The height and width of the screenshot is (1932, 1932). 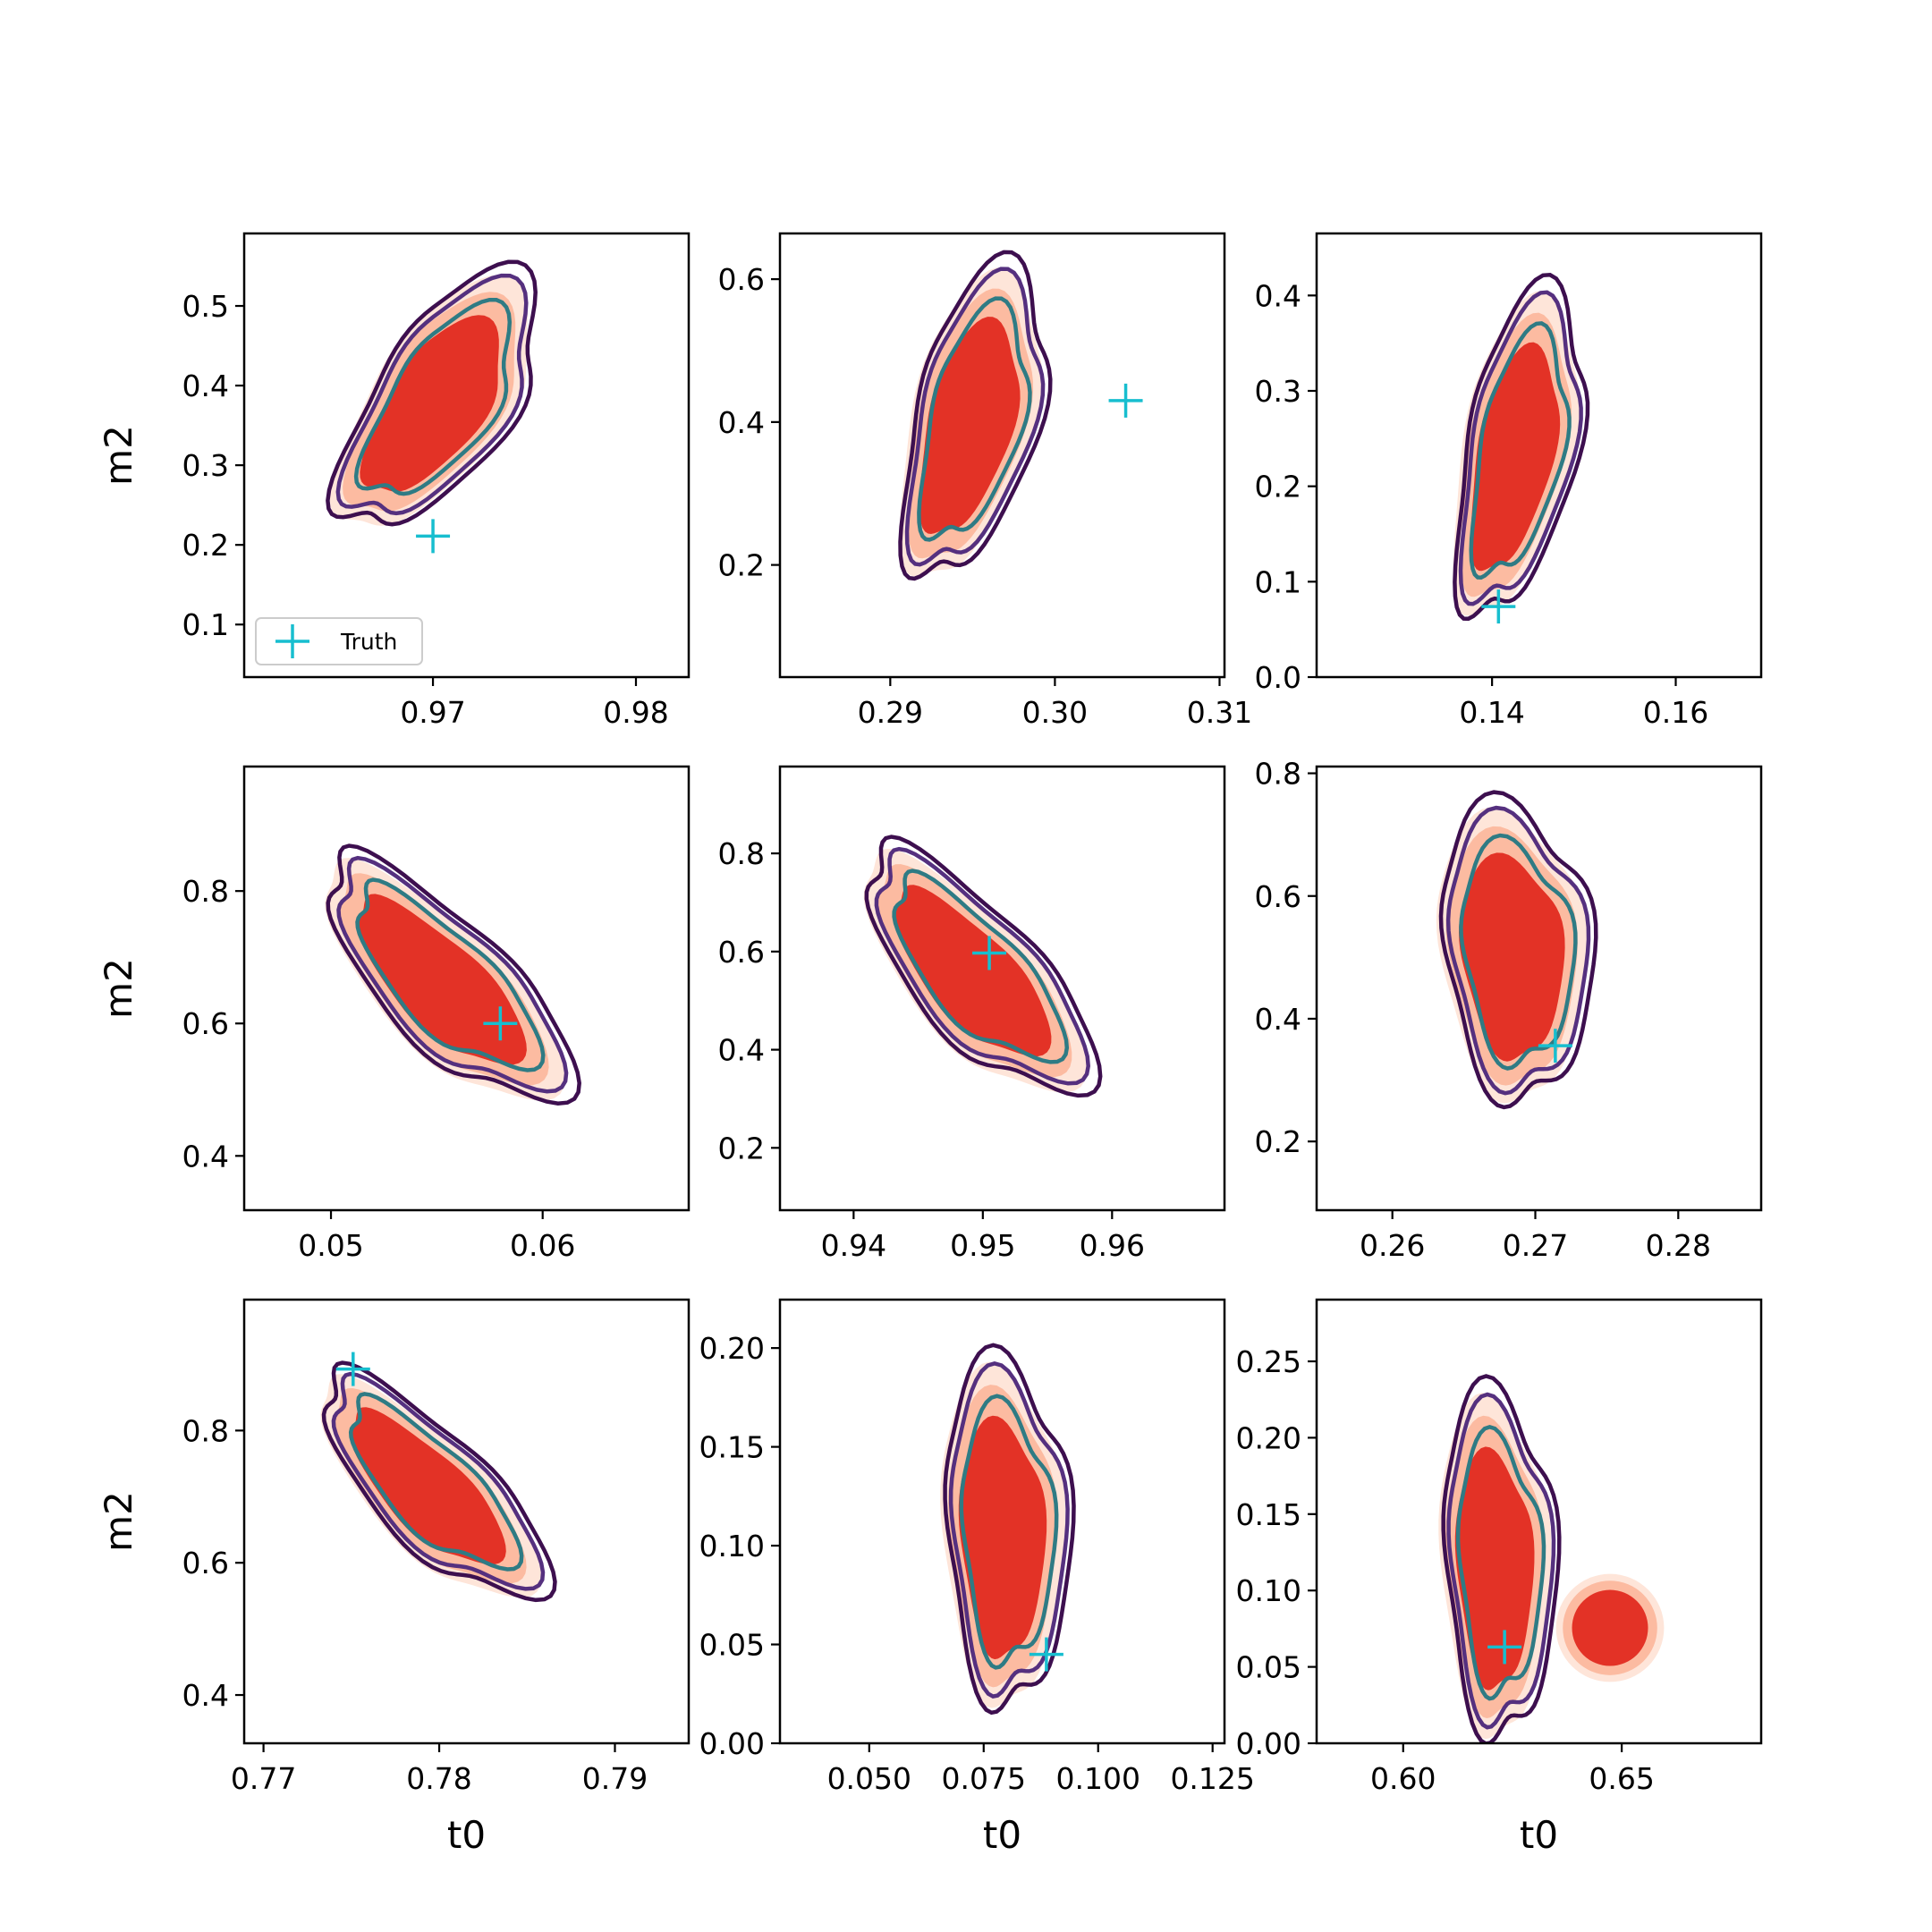 I want to click on x-tick-label: 0.98, so click(x=635, y=712).